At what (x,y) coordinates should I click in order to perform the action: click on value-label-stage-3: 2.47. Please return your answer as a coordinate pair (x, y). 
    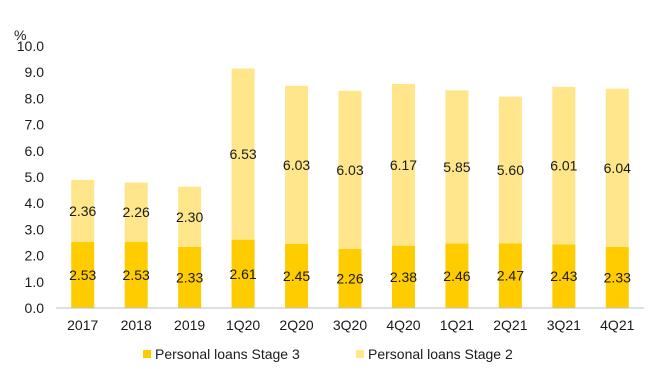
    Looking at the image, I should click on (510, 276).